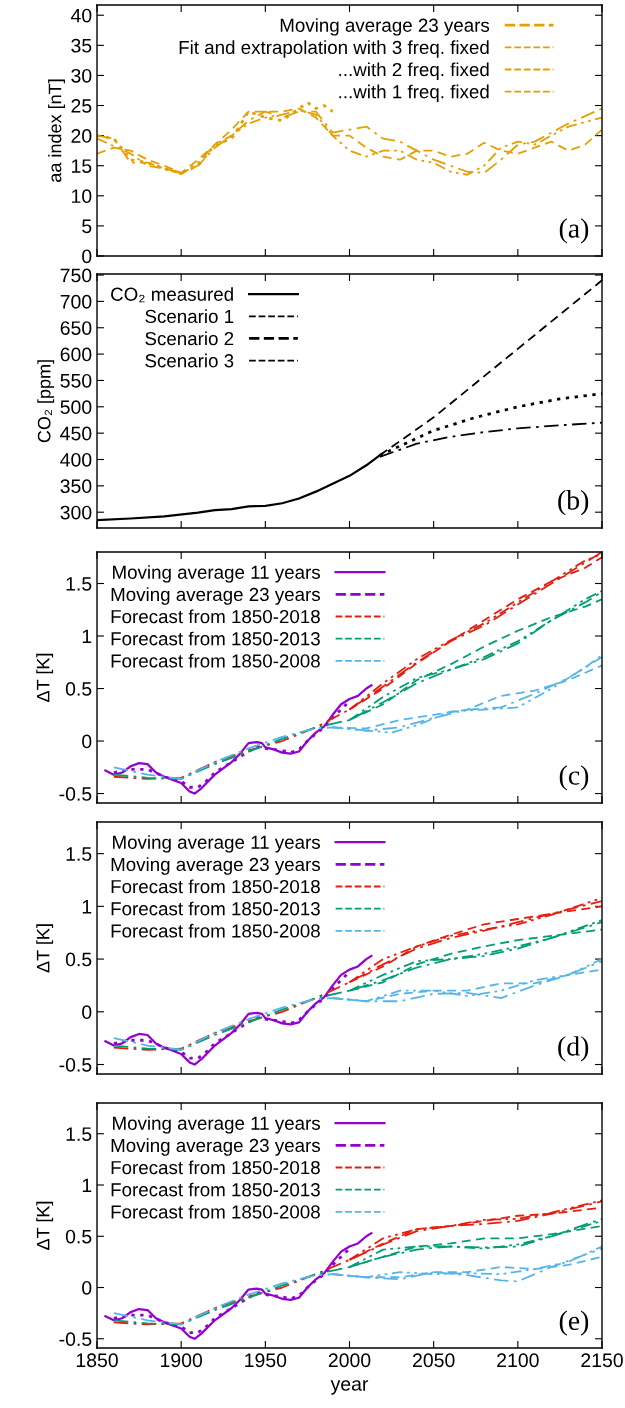 This screenshot has width=625, height=1408. What do you see at coordinates (574, 778) in the screenshot?
I see `annotation: (c)` at bounding box center [574, 778].